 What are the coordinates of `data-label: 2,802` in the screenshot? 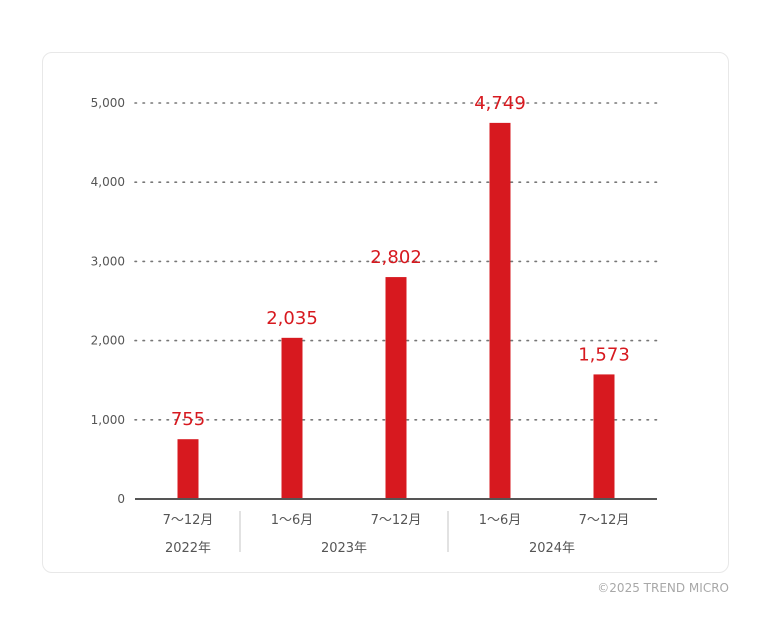 It's located at (396, 257).